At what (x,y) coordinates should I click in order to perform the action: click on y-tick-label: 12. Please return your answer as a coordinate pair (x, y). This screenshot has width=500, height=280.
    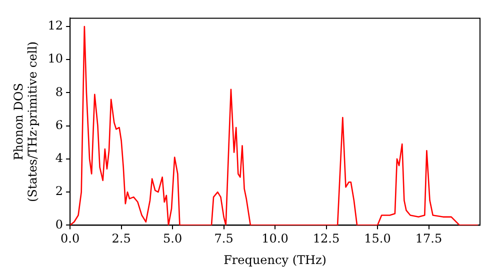
    Looking at the image, I should click on (56, 25).